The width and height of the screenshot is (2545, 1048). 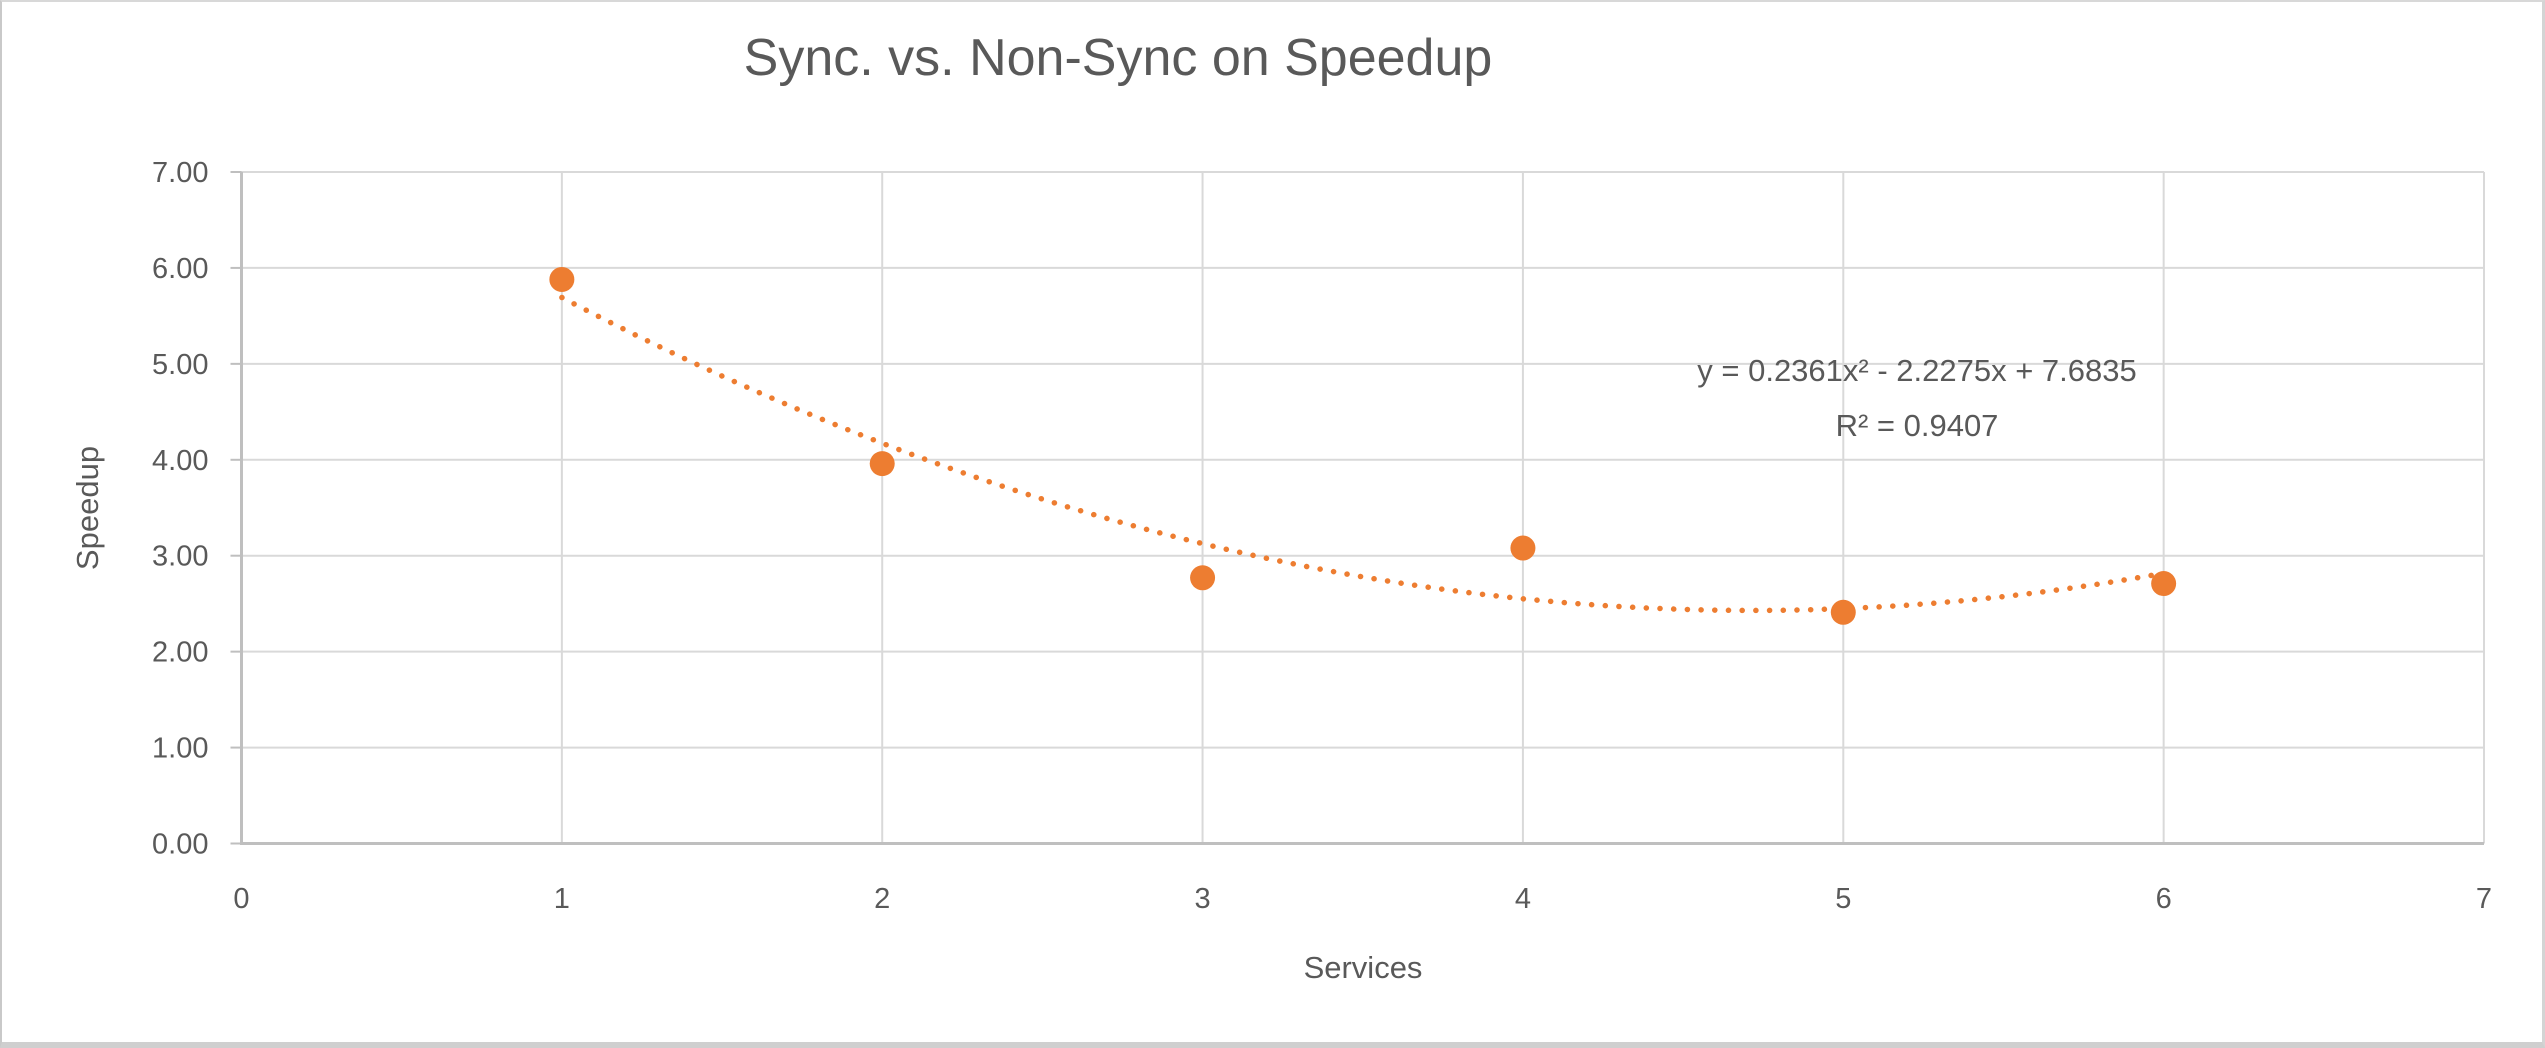 What do you see at coordinates (1843, 899) in the screenshot?
I see `x-tick-label: 5` at bounding box center [1843, 899].